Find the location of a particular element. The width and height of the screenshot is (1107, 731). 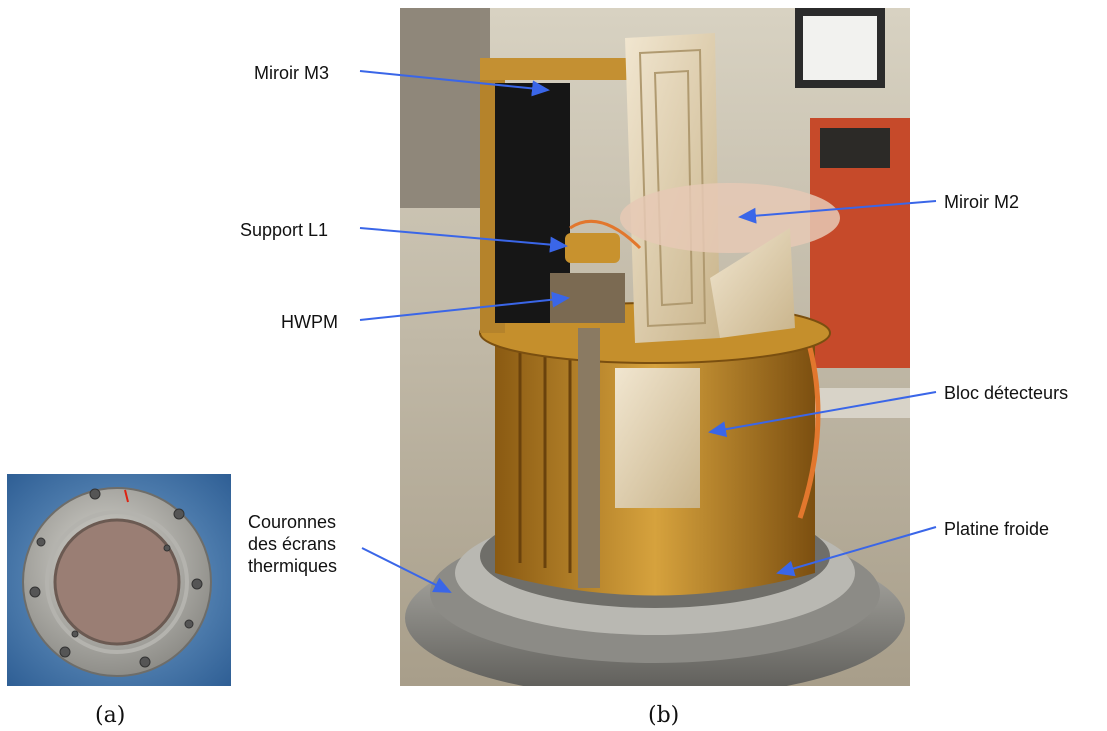

label-bloc-detecteurs: Bloc détecteurs is located at coordinates (1006, 393).